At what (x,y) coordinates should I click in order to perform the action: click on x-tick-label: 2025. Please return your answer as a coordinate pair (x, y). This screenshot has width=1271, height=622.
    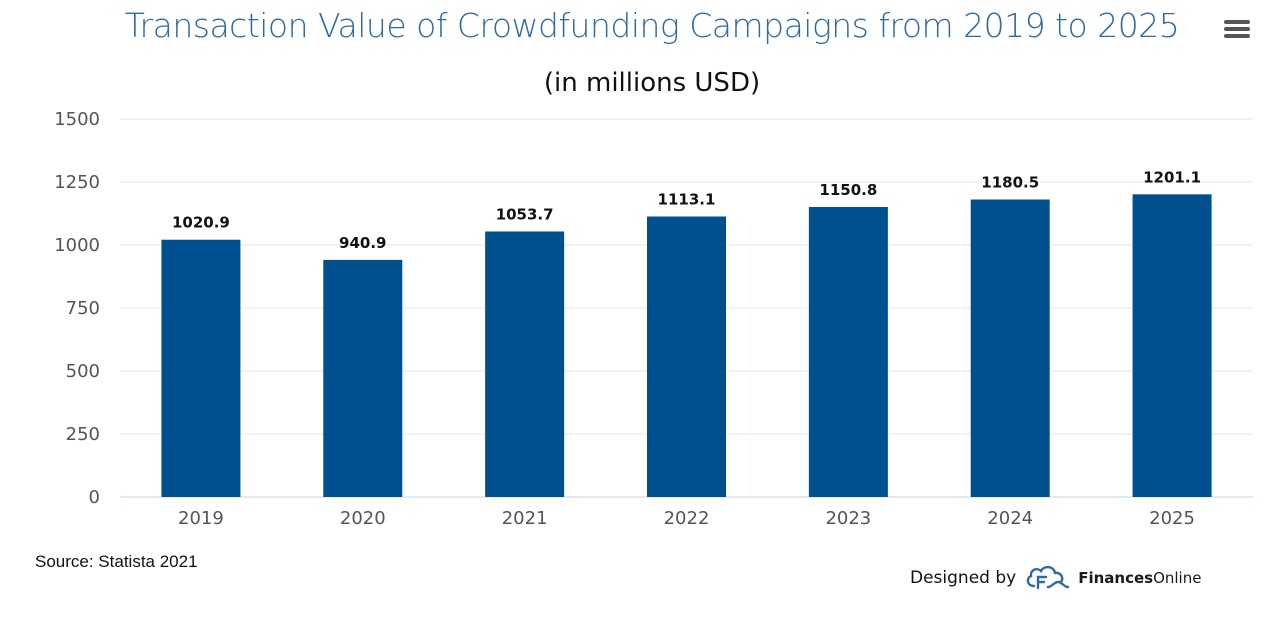
    Looking at the image, I should click on (1172, 518).